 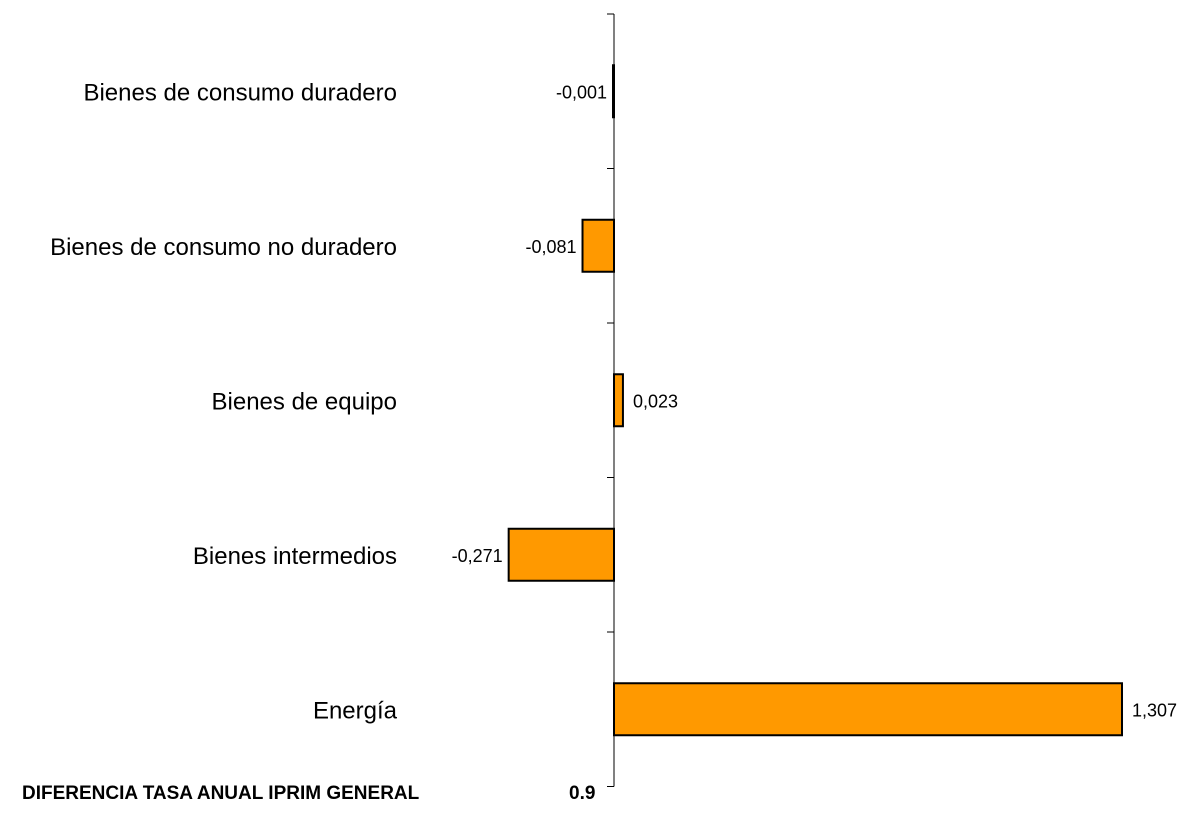 I want to click on category-label: Energía, so click(x=355, y=710).